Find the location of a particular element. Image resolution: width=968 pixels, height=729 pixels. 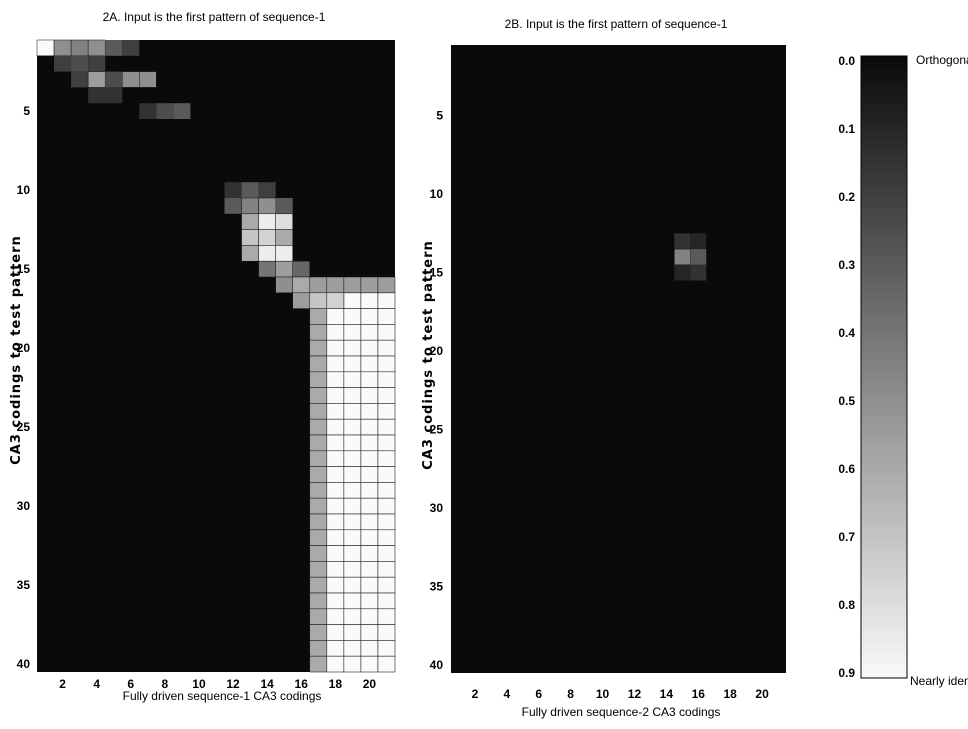

colorbar-top-label: Orthogonal is located at coordinates (942, 60).